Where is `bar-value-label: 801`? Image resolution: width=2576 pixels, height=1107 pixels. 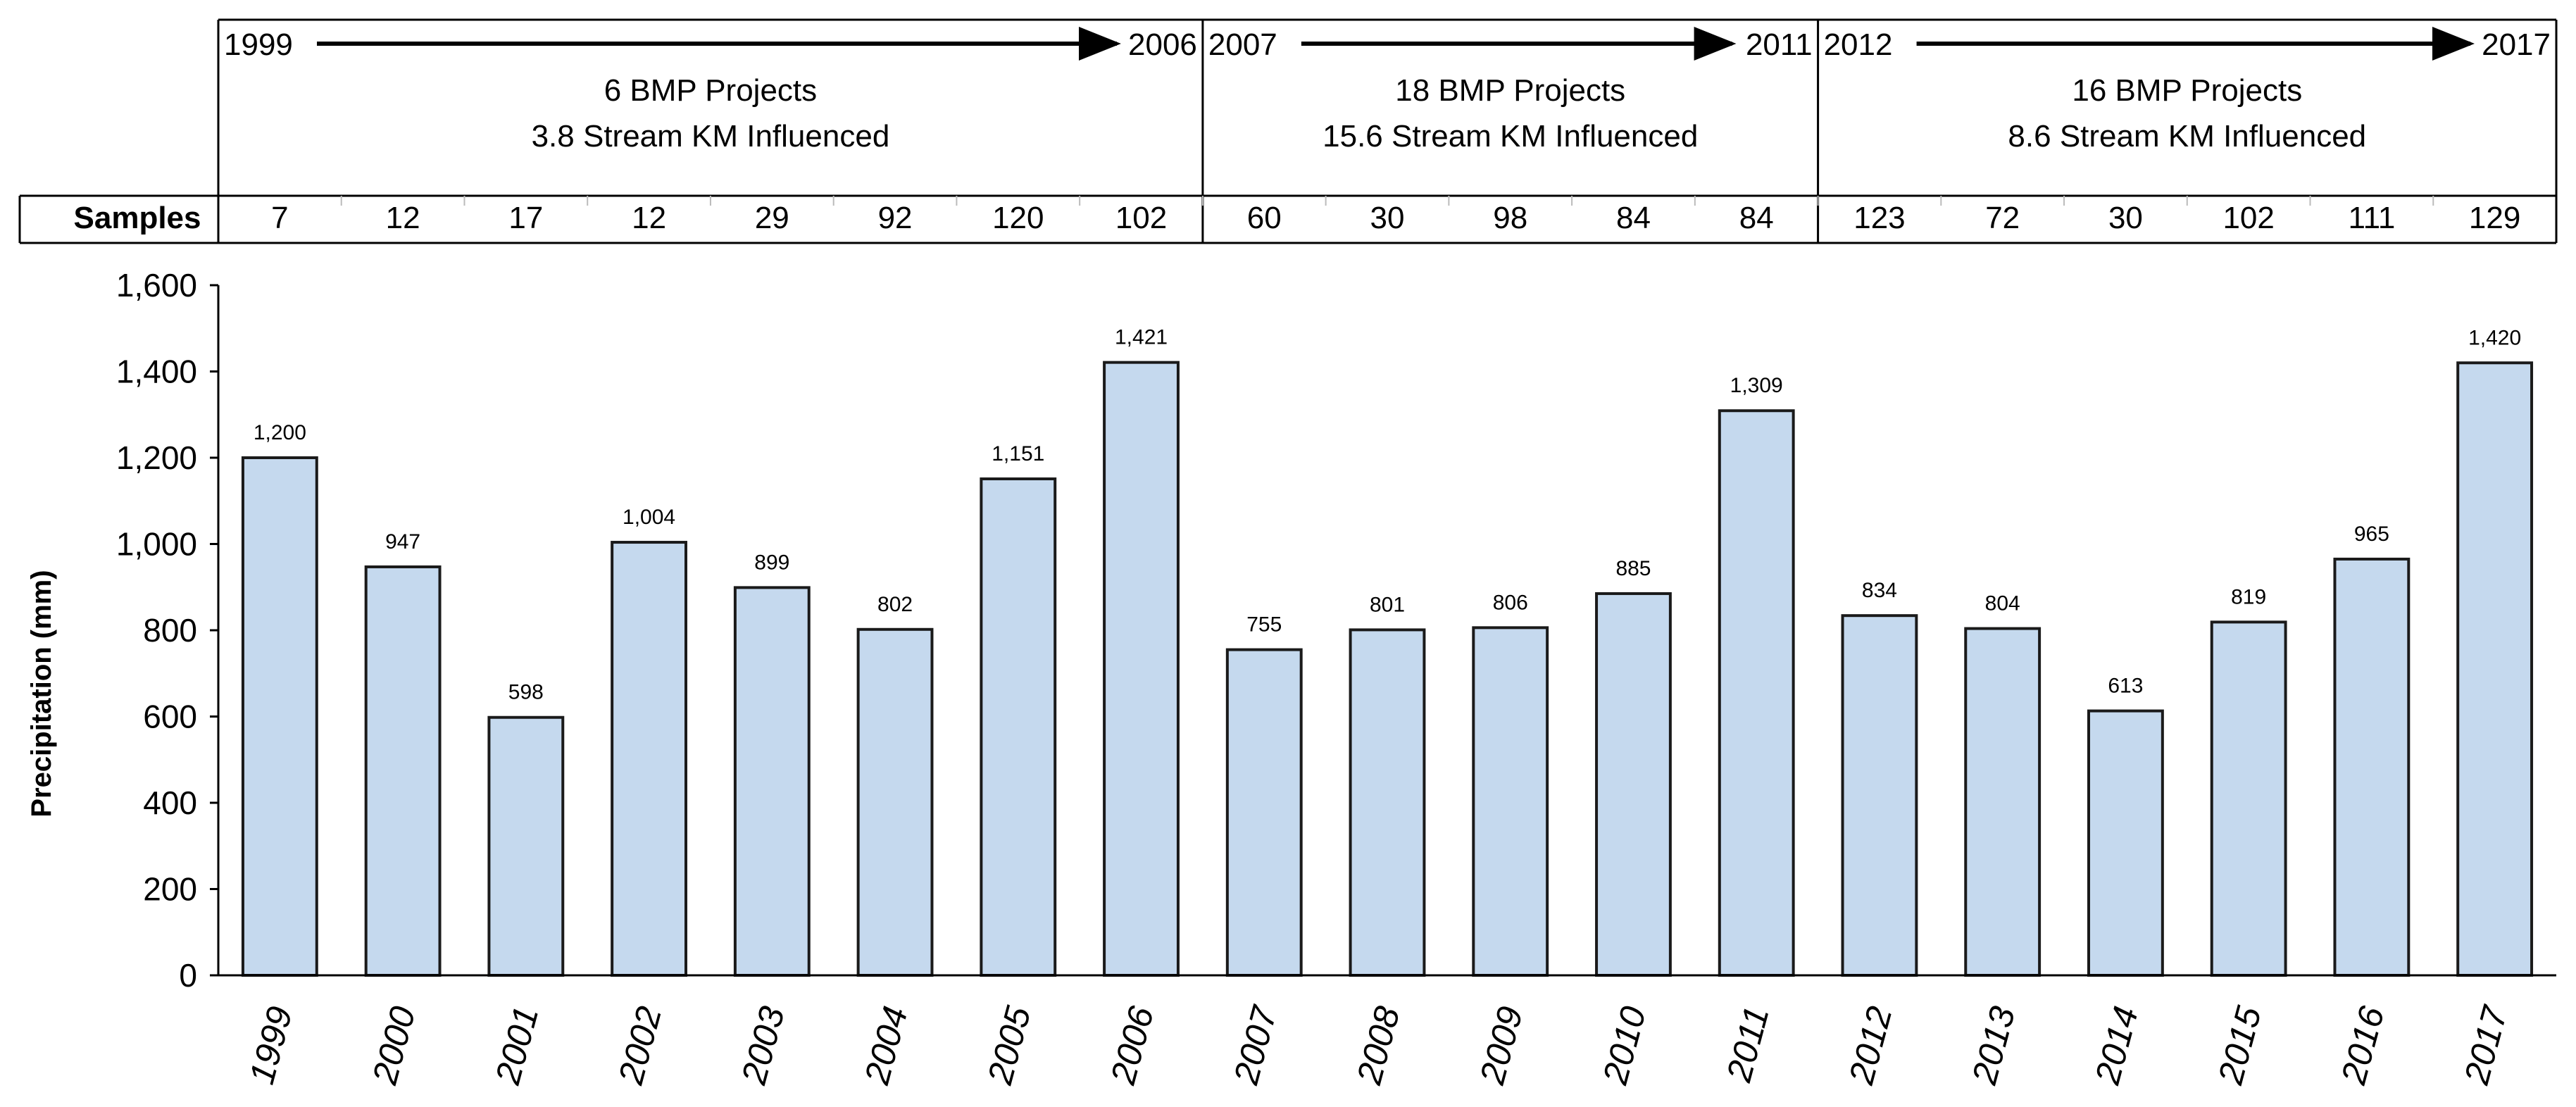 bar-value-label: 801 is located at coordinates (1387, 604).